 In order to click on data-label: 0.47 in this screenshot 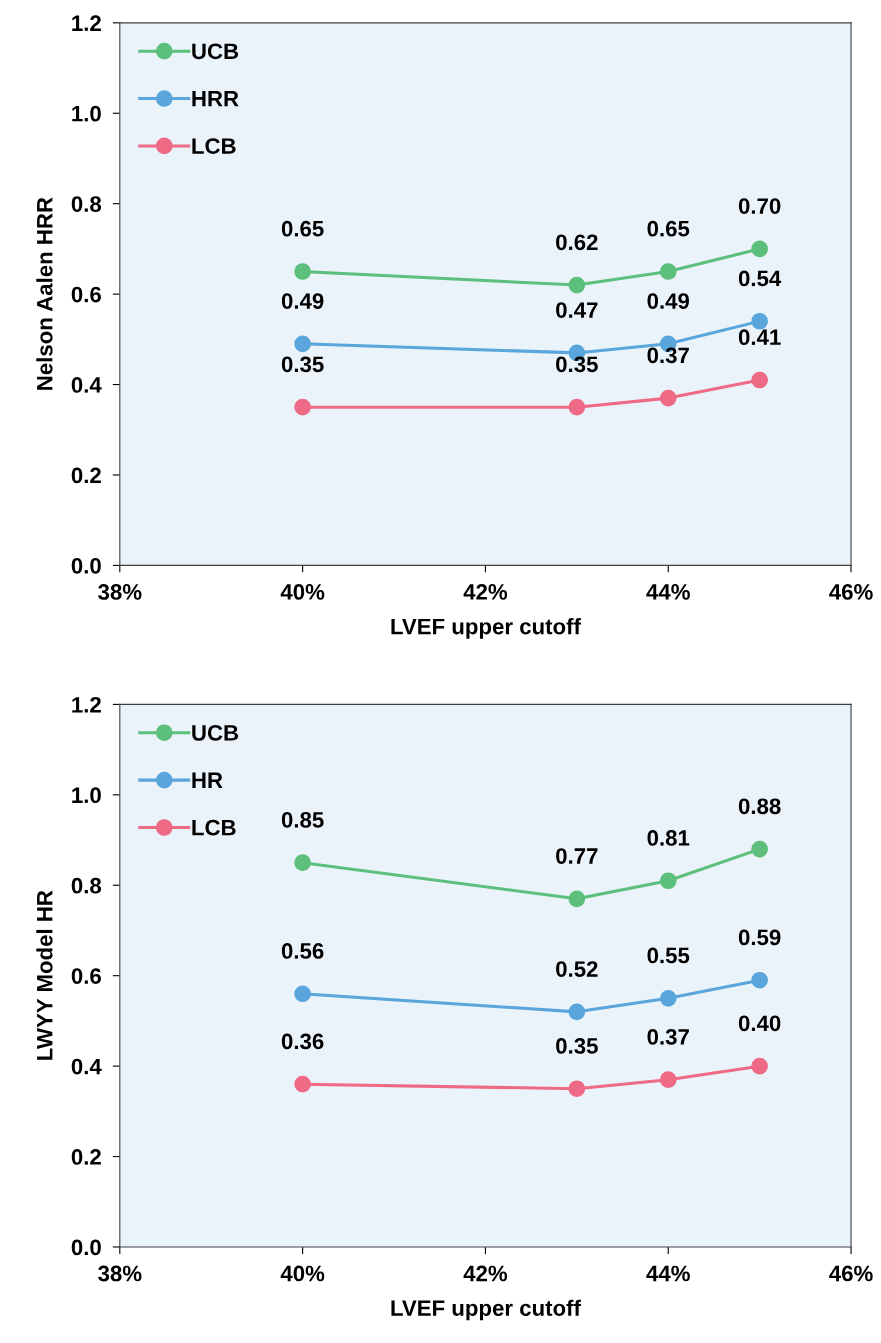, I will do `click(577, 310)`.